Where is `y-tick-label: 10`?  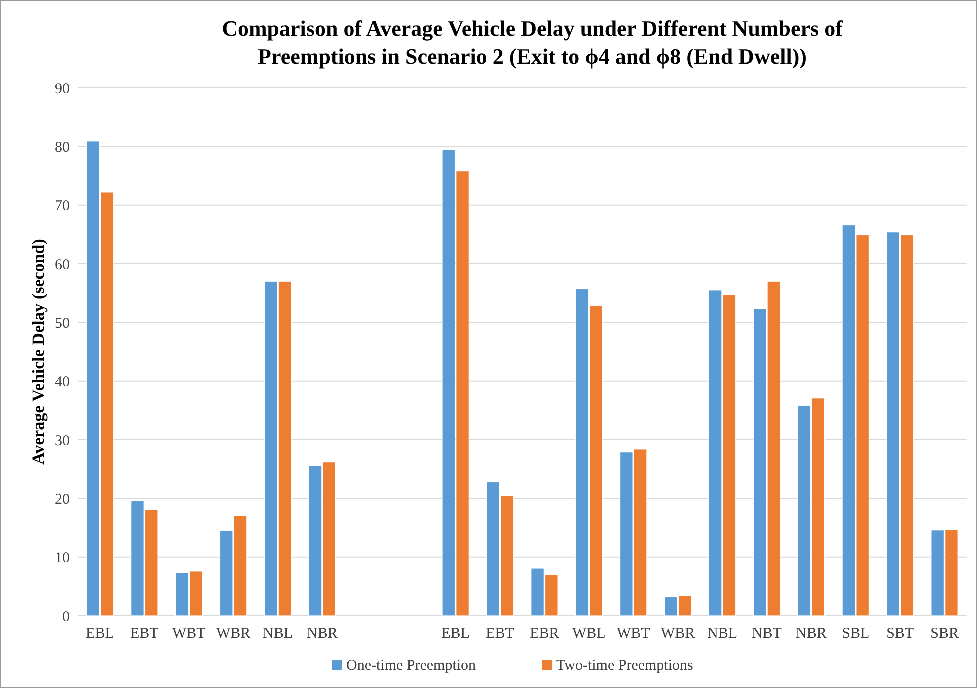 y-tick-label: 10 is located at coordinates (62, 558).